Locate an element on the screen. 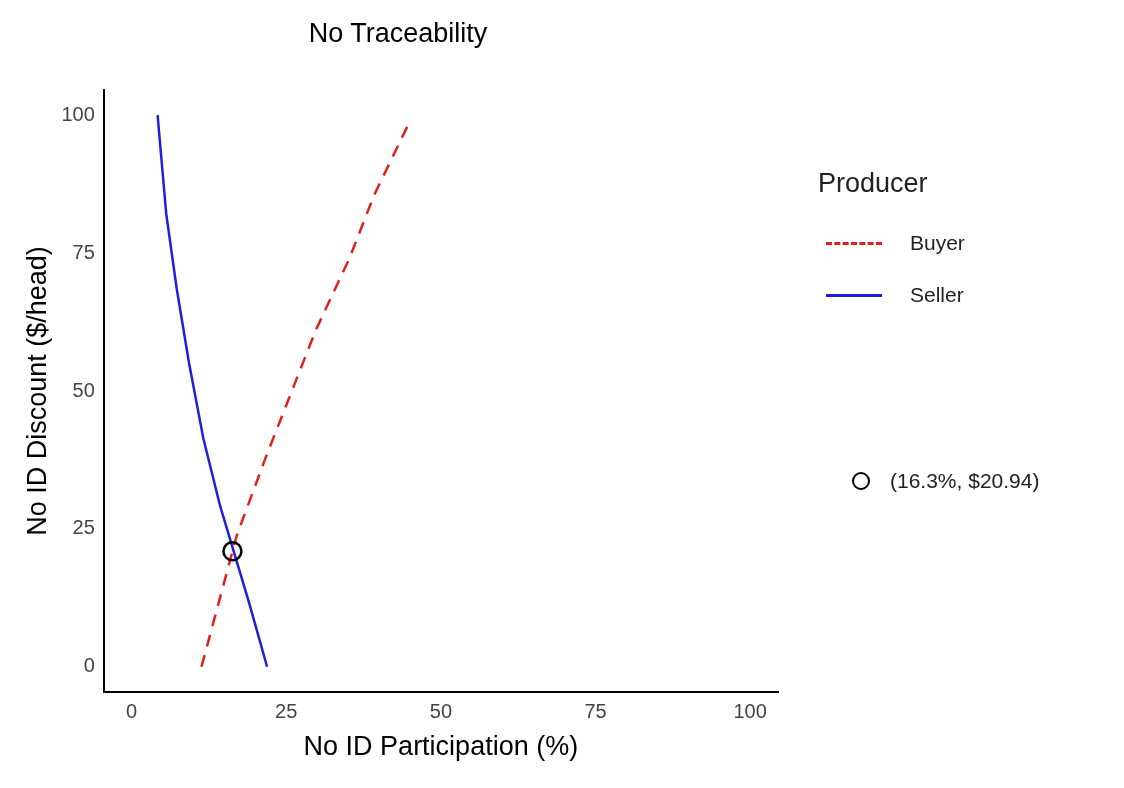 This screenshot has width=1124, height=788. x-tick-label: 75 is located at coordinates (595, 711).